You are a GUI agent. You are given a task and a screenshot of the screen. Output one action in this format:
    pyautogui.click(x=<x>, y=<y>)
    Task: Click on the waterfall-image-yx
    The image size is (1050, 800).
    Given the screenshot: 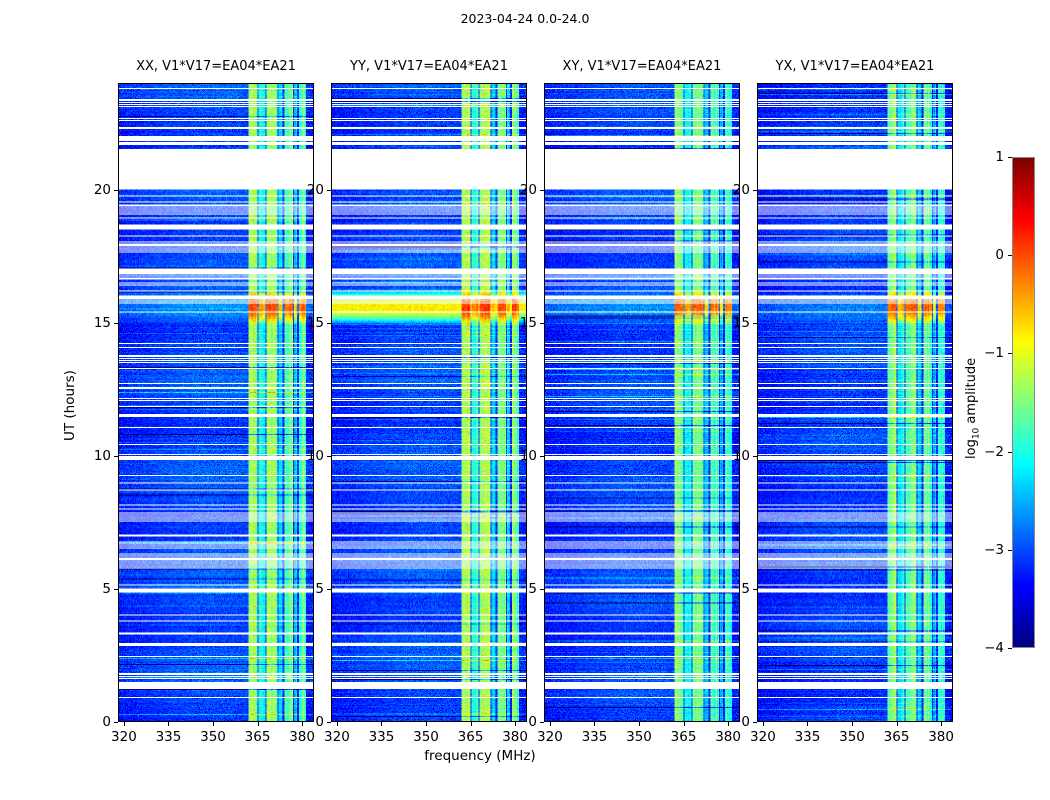 What is the action you would take?
    pyautogui.click(x=855, y=402)
    